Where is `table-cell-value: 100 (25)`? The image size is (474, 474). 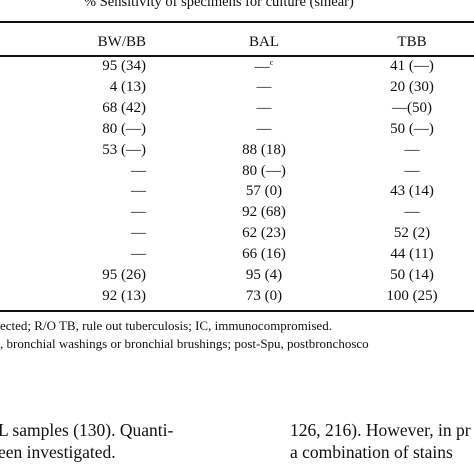 table-cell-value: 100 (25) is located at coordinates (412, 295).